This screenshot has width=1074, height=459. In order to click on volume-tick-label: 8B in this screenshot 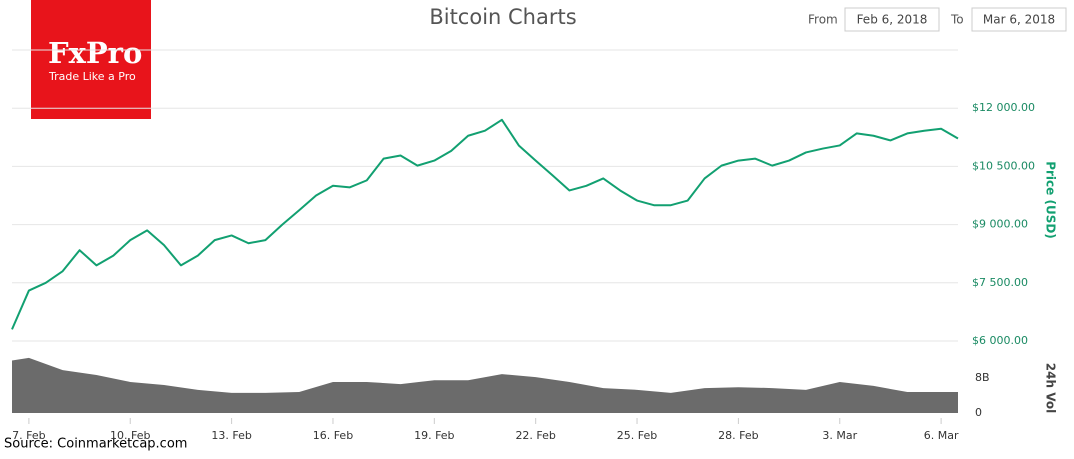, I will do `click(982, 377)`.